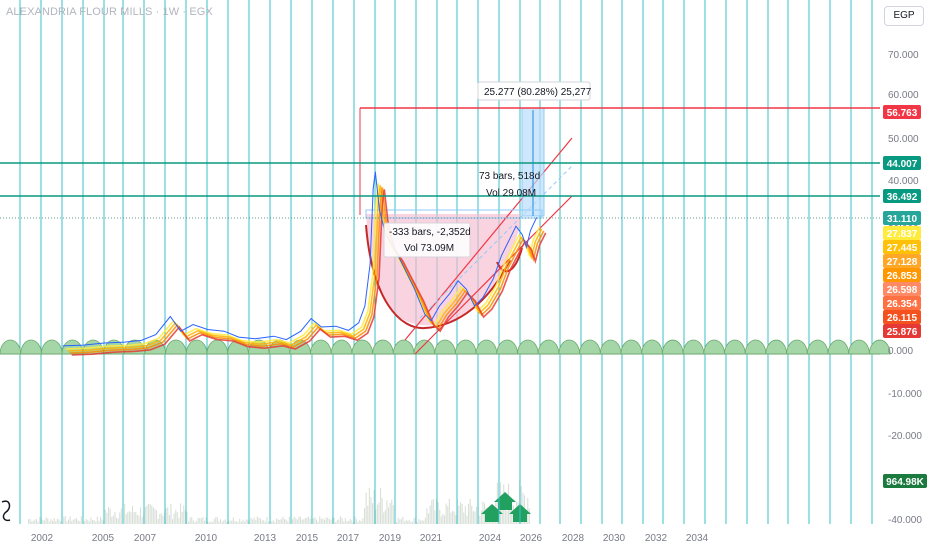 This screenshot has width=932, height=555. Describe the element at coordinates (905, 394) in the screenshot. I see `y-tick-label: -10.000` at that location.